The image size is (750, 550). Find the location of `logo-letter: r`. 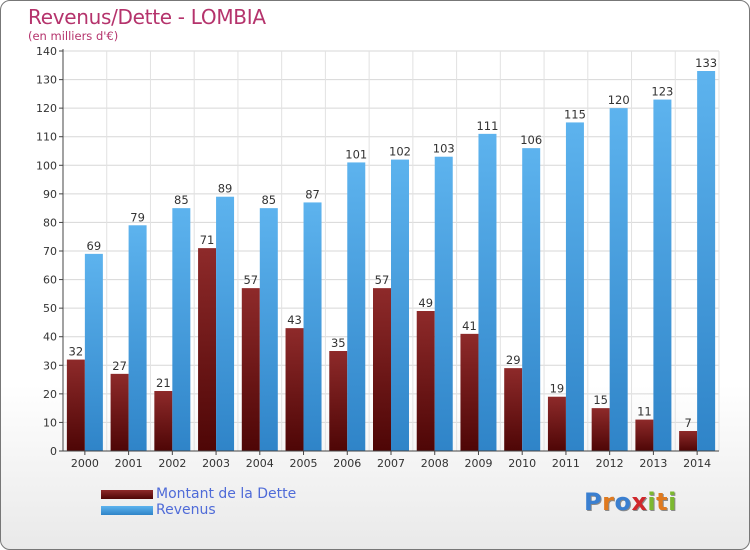

logo-letter: r is located at coordinates (608, 502).